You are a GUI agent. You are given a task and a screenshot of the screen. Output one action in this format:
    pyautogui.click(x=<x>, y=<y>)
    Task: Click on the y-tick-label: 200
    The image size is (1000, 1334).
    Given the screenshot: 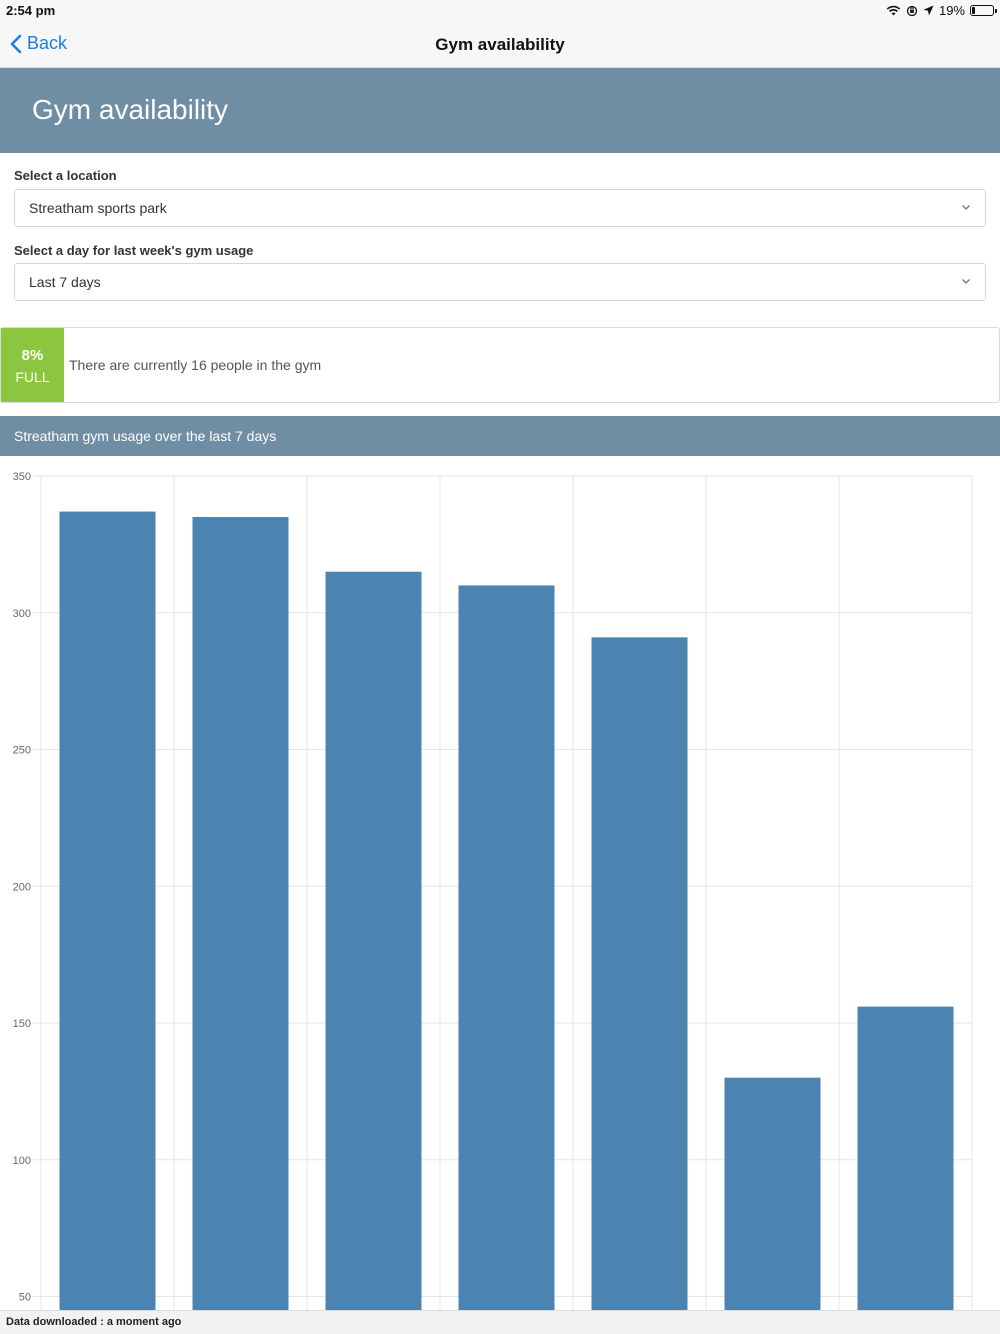 What is the action you would take?
    pyautogui.click(x=22, y=887)
    